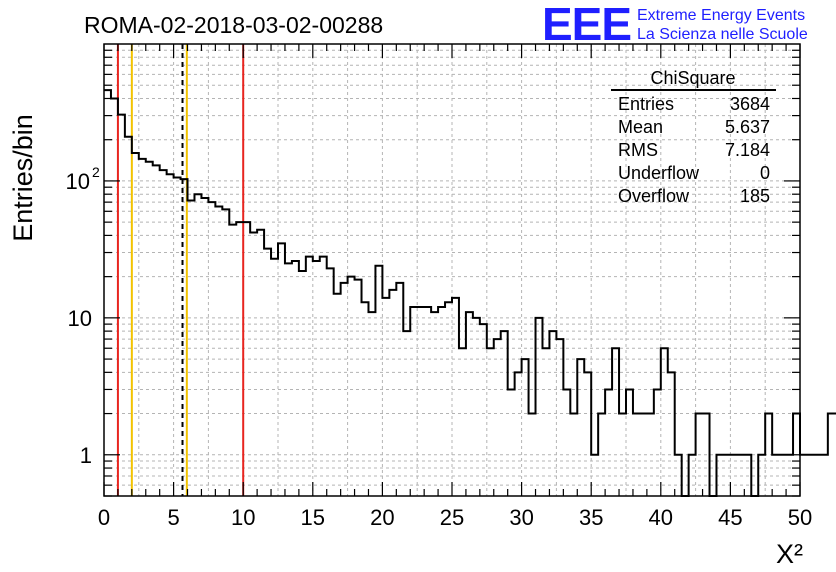 The image size is (836, 572). What do you see at coordinates (173, 517) in the screenshot?
I see `x-tick-label: 5` at bounding box center [173, 517].